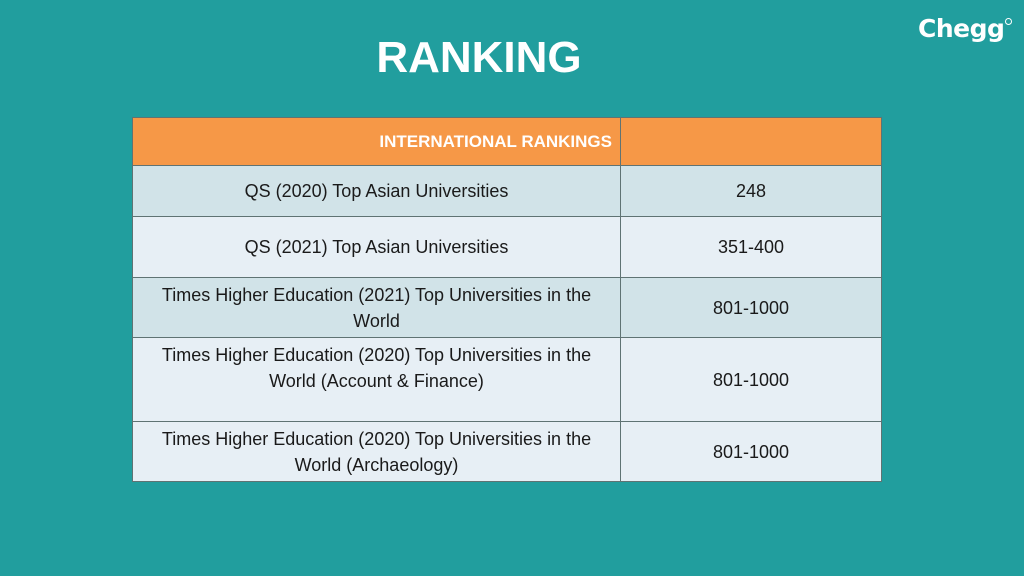 This screenshot has width=1024, height=576. I want to click on table-row: QS (2020) Top Asian Universities 248, so click(507, 191).